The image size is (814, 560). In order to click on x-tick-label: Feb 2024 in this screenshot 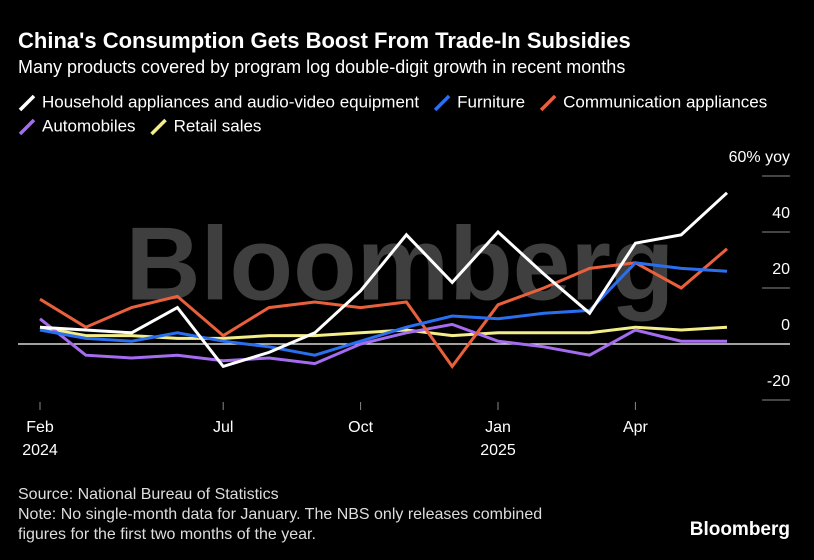, I will do `click(40, 439)`.